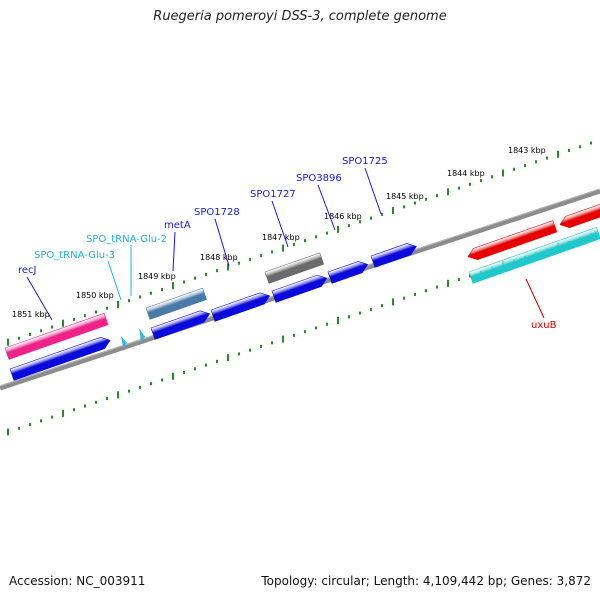 This screenshot has width=600, height=600. What do you see at coordinates (217, 212) in the screenshot?
I see `gene-label: SPO1728` at bounding box center [217, 212].